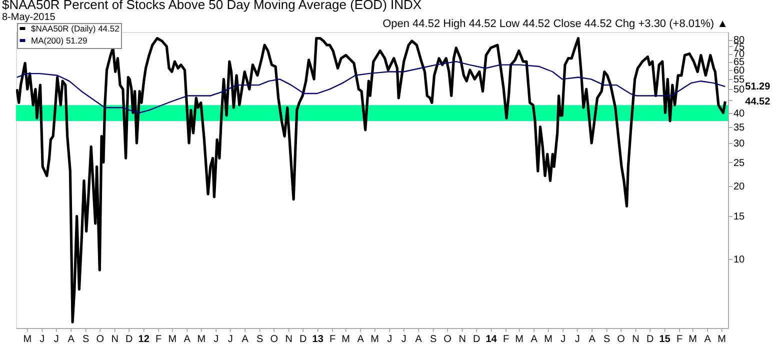  I want to click on x-tick-label: 15, so click(665, 339).